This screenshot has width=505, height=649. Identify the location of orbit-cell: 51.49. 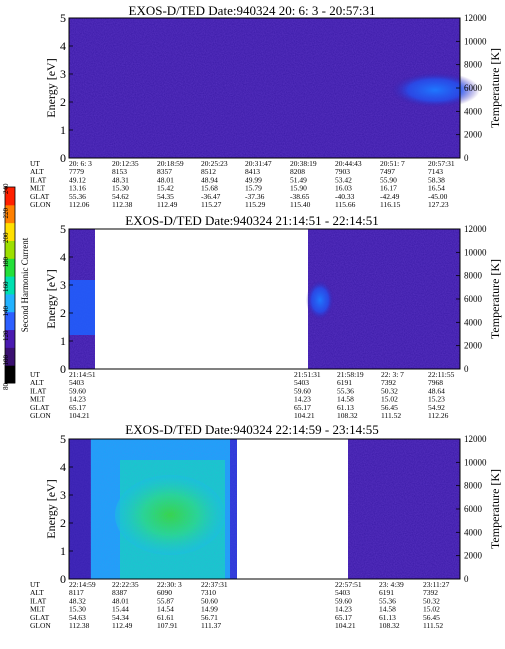
(298, 179).